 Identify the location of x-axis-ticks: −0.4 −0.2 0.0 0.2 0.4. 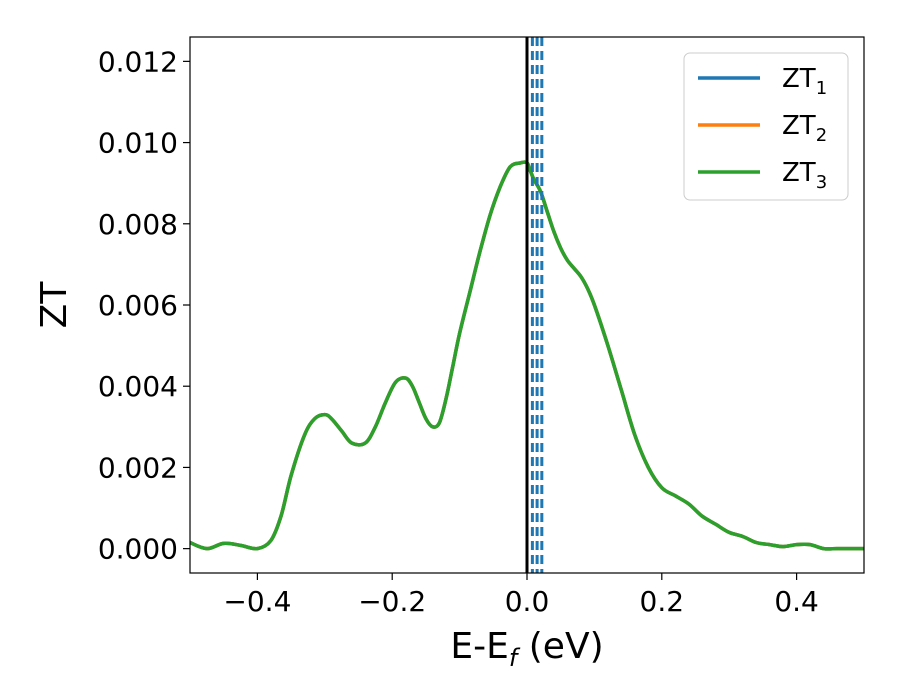
(521, 595).